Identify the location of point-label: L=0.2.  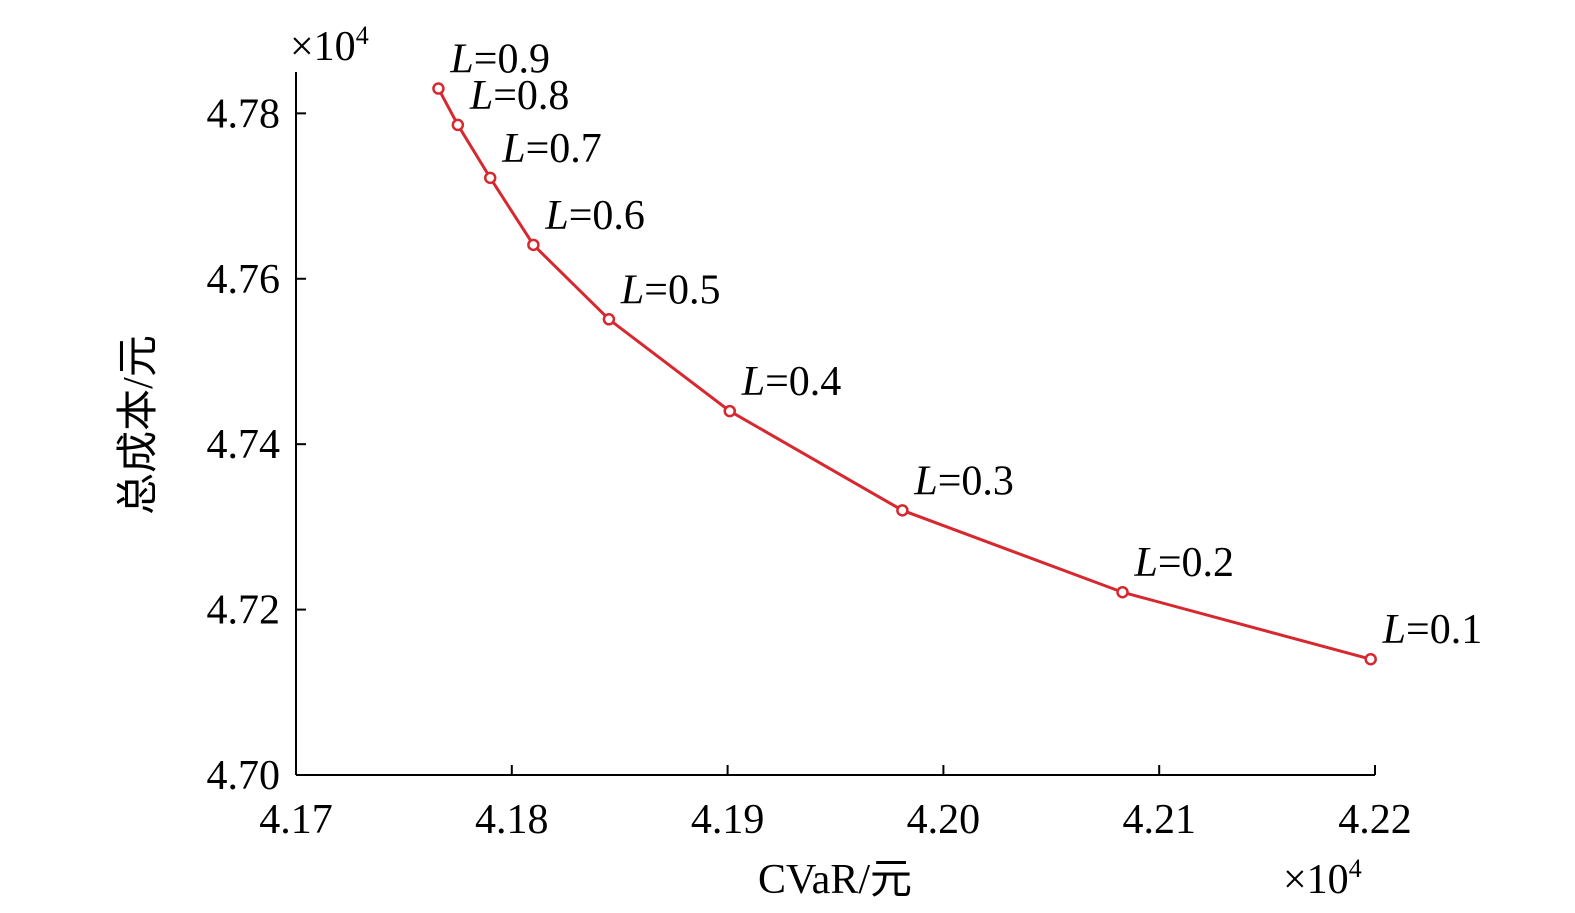
(1184, 563).